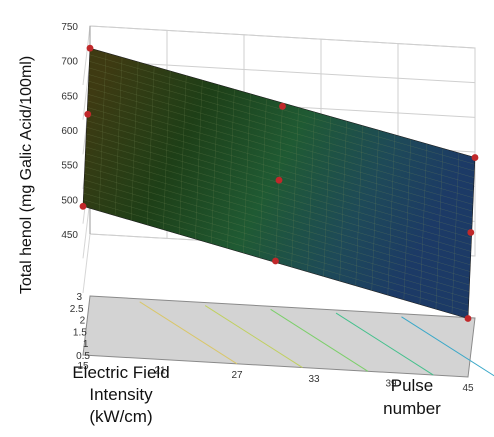  I want to click on z-tick-label: 500, so click(69, 200).